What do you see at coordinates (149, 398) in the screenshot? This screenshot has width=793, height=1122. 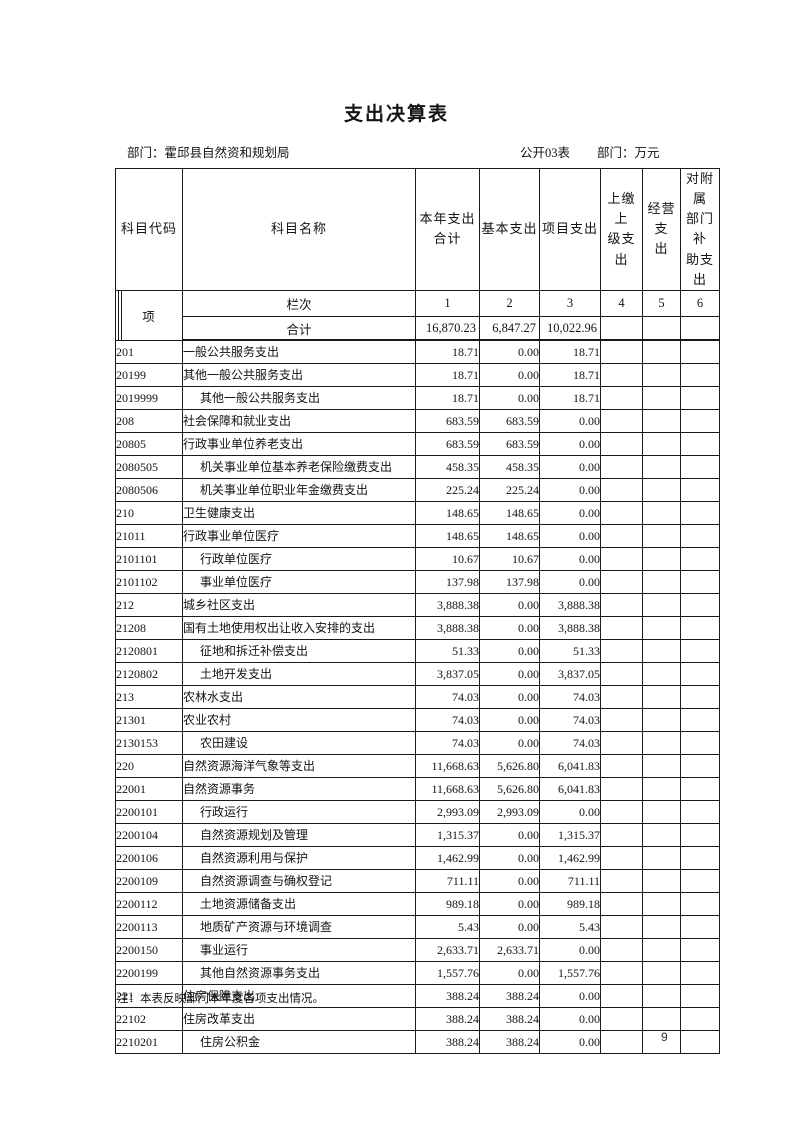 I see `subject-code: 2019999` at bounding box center [149, 398].